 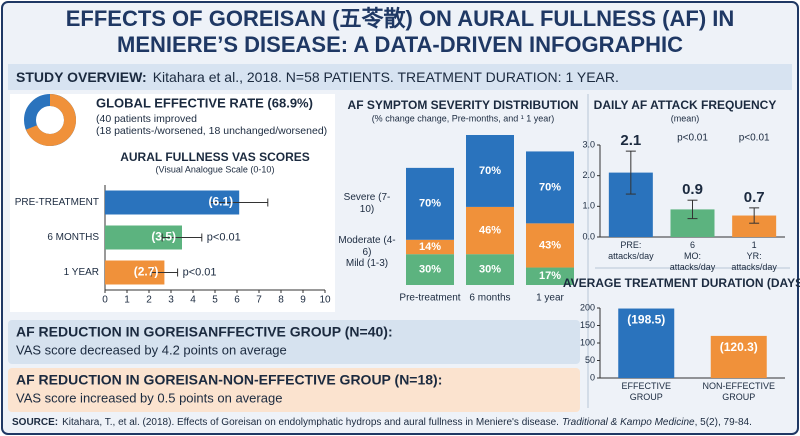 What do you see at coordinates (303, 300) in the screenshot?
I see `x-tick-label: 9` at bounding box center [303, 300].